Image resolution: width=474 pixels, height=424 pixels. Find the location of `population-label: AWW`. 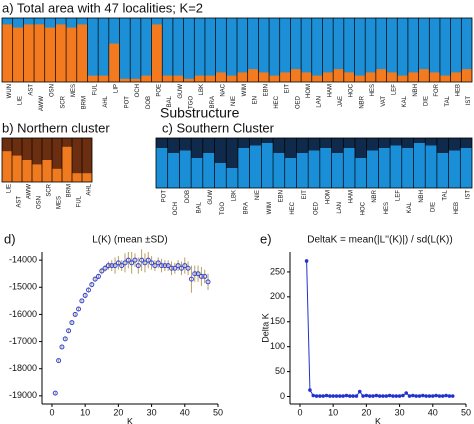

population-label: AWW is located at coordinates (42, 103).